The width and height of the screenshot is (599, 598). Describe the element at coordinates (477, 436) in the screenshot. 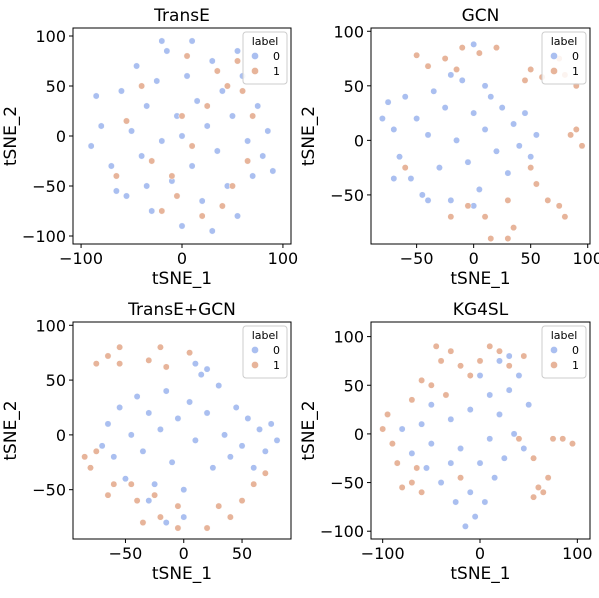

I see `points-layer` at that location.